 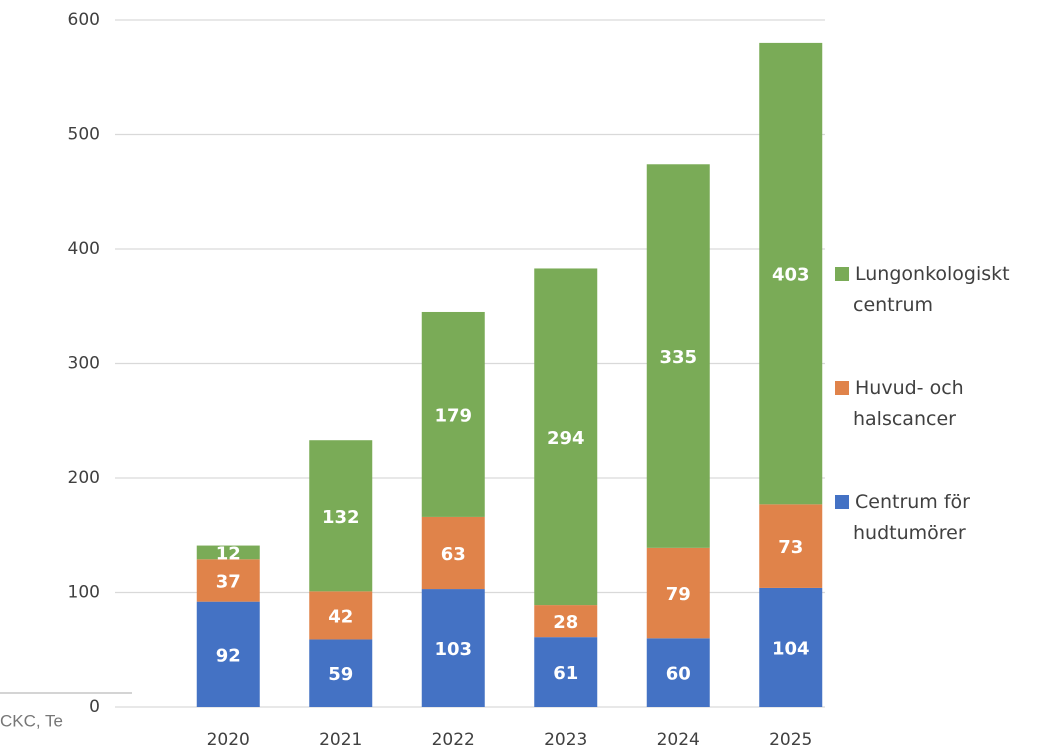 What do you see at coordinates (84, 135) in the screenshot?
I see `y-tick-label: 500` at bounding box center [84, 135].